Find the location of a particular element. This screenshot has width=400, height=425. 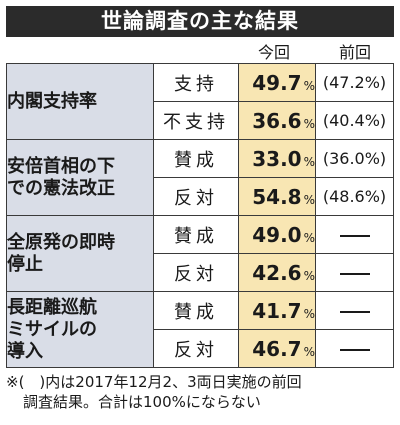

footnote-line-1: ※( )内は2017年12月2、3両日実施の前回 is located at coordinates (154, 382).